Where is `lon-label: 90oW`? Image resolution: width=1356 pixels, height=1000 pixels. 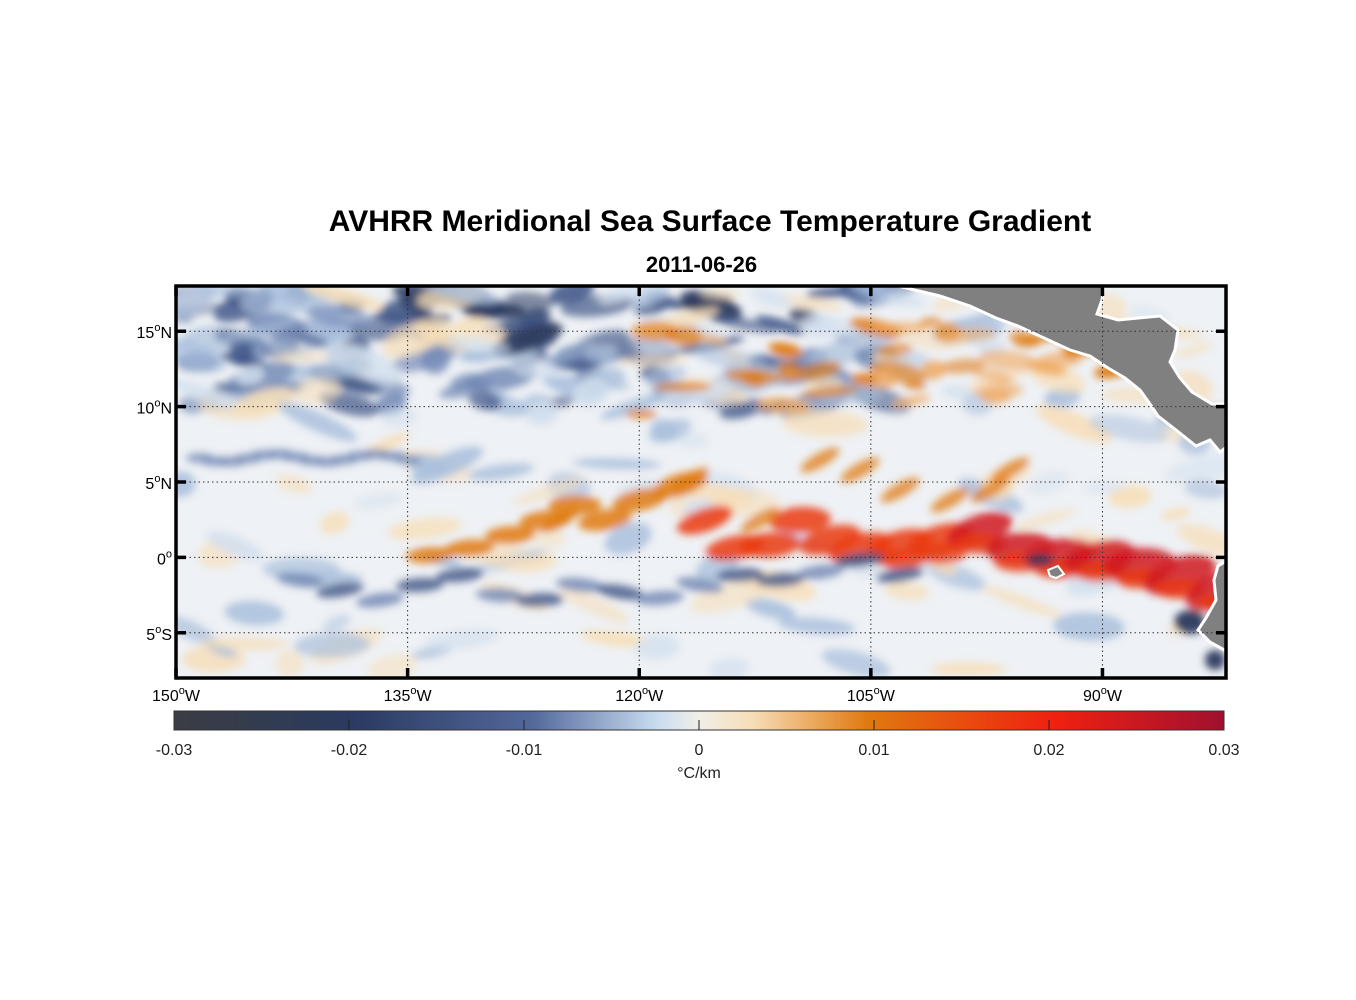 lon-label: 90oW is located at coordinates (1103, 695).